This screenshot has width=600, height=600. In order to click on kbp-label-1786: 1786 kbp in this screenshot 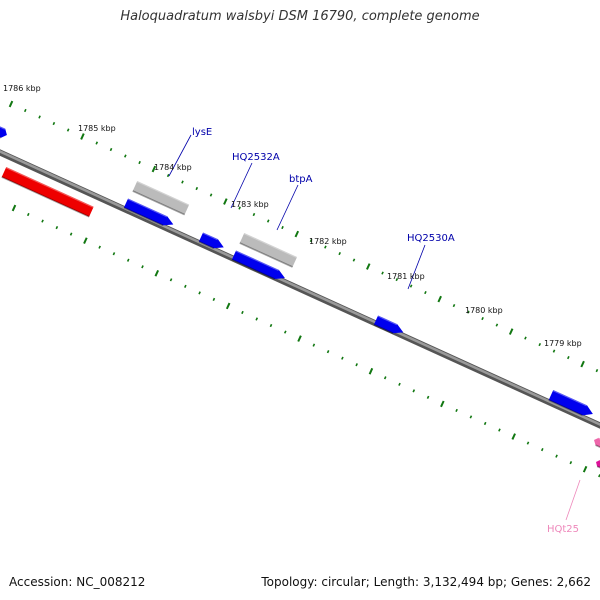, I will do `click(22, 88)`.